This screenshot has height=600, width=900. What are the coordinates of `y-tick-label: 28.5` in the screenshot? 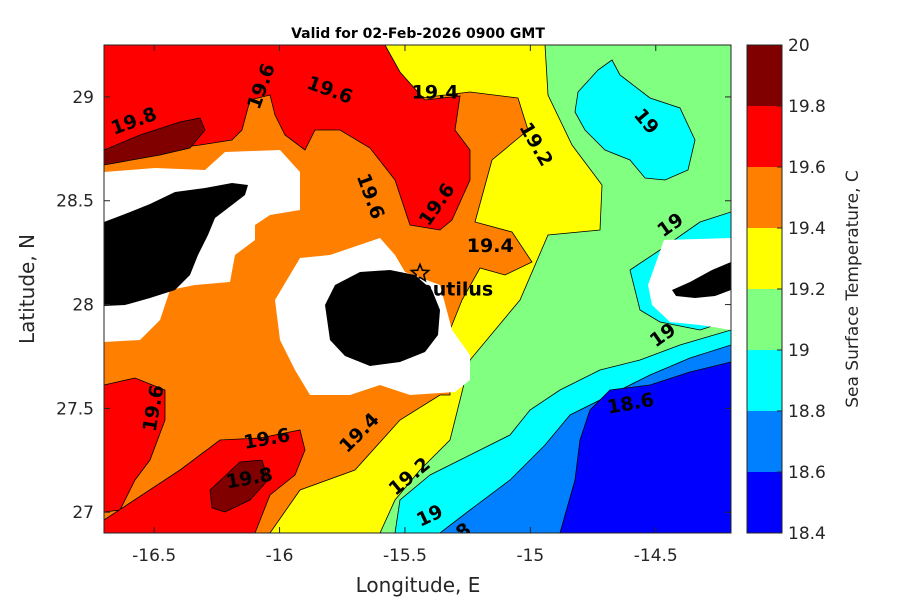 It's located at (75, 202).